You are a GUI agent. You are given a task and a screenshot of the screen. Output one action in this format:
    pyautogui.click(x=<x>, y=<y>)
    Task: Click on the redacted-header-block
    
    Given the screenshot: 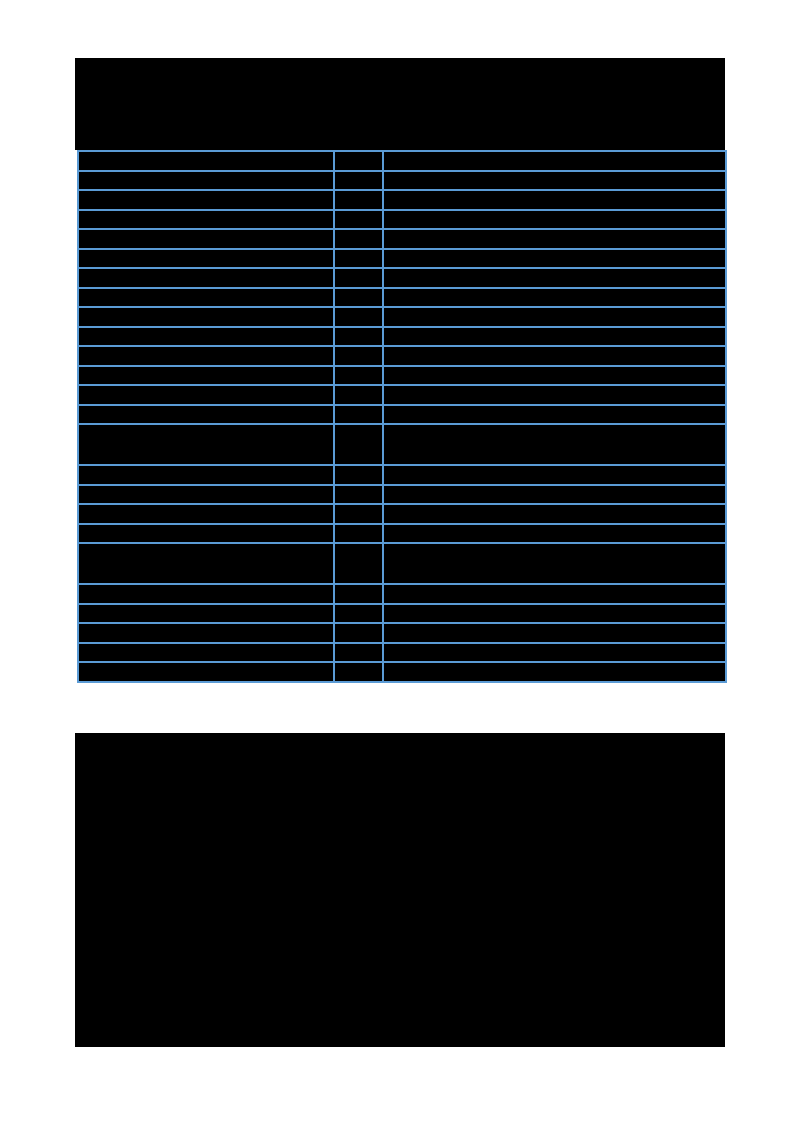 What is the action you would take?
    pyautogui.click(x=400, y=104)
    